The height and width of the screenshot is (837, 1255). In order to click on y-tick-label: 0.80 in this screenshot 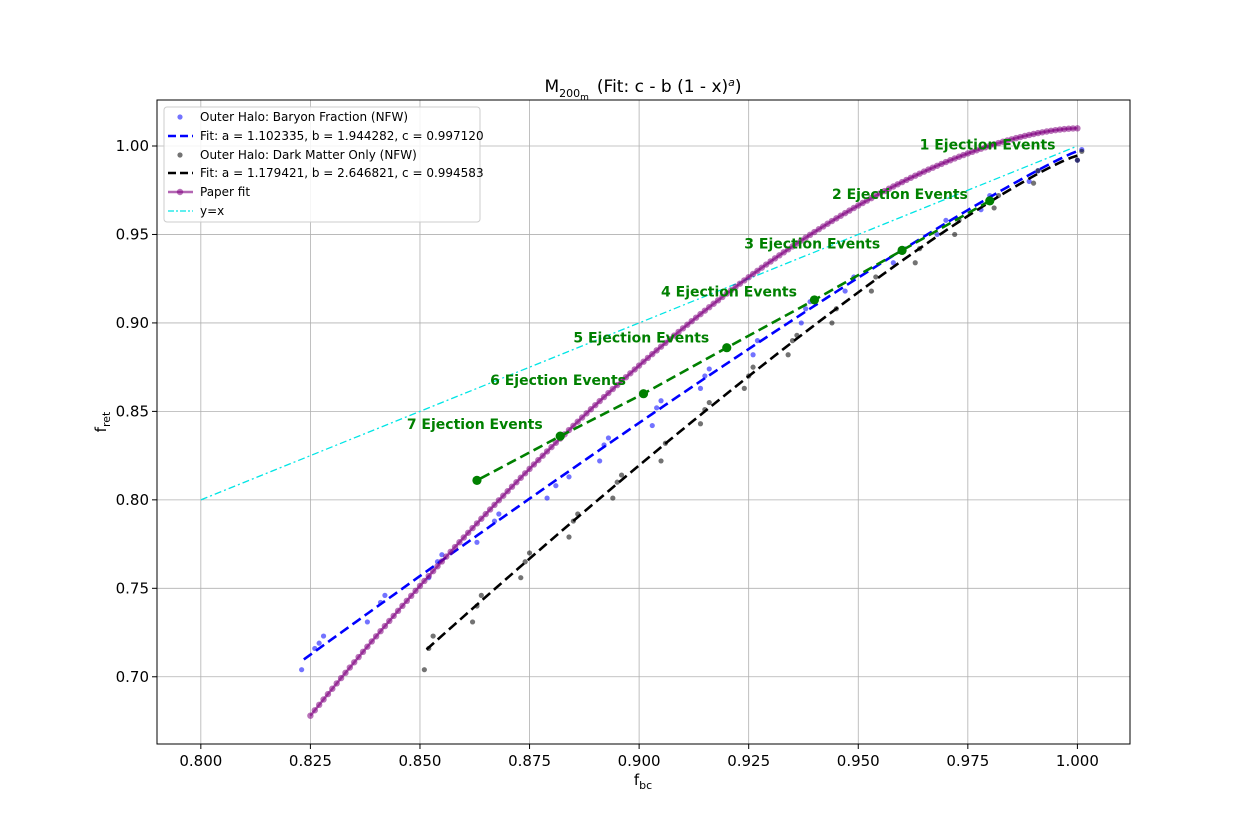, I will do `click(132, 500)`.